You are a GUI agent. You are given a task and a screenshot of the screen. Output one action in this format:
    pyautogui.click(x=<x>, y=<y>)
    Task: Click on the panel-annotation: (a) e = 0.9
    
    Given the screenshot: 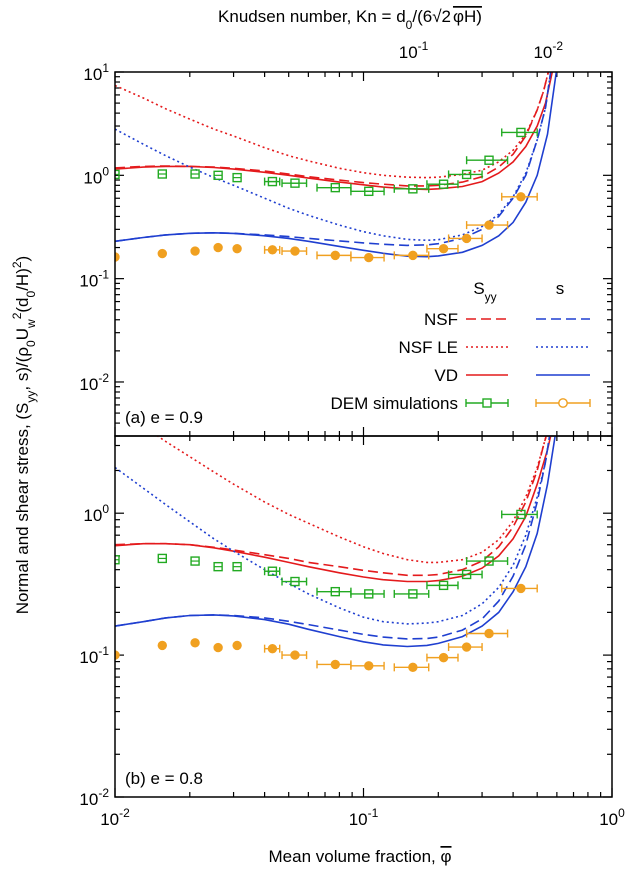 What is the action you would take?
    pyautogui.click(x=164, y=417)
    